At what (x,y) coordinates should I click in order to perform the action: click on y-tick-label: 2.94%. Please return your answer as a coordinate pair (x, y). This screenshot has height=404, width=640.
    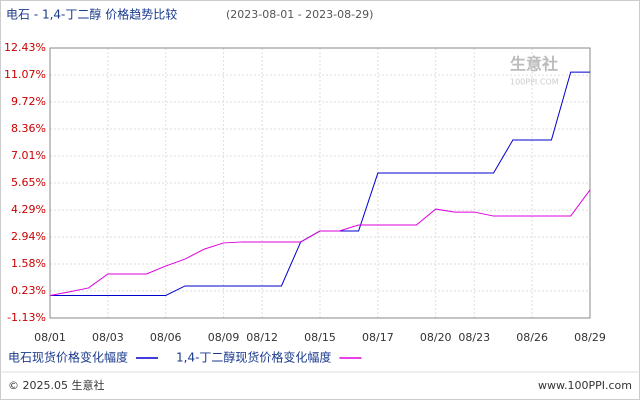
    Looking at the image, I should click on (28, 236).